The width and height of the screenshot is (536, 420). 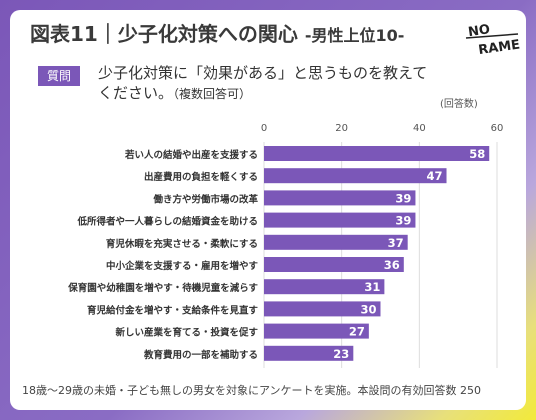 What do you see at coordinates (205, 199) in the screenshot?
I see `category-label: 働き方や労働市場の改革` at bounding box center [205, 199].